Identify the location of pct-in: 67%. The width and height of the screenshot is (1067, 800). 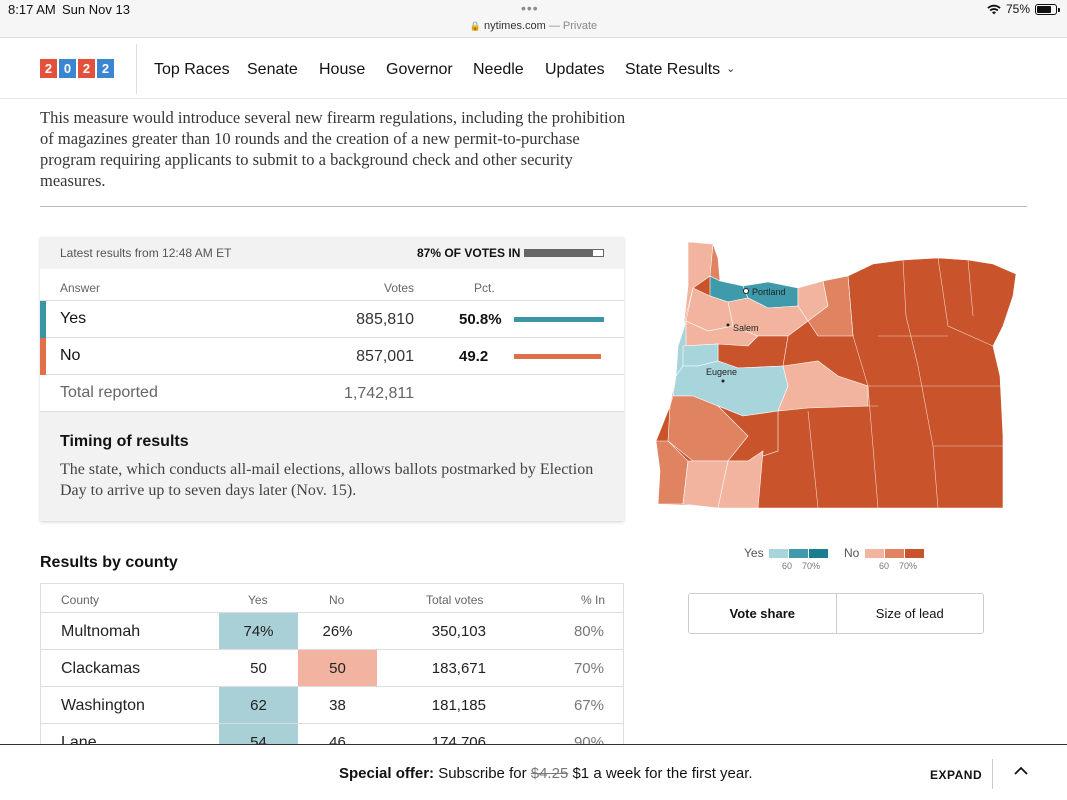
(588, 705).